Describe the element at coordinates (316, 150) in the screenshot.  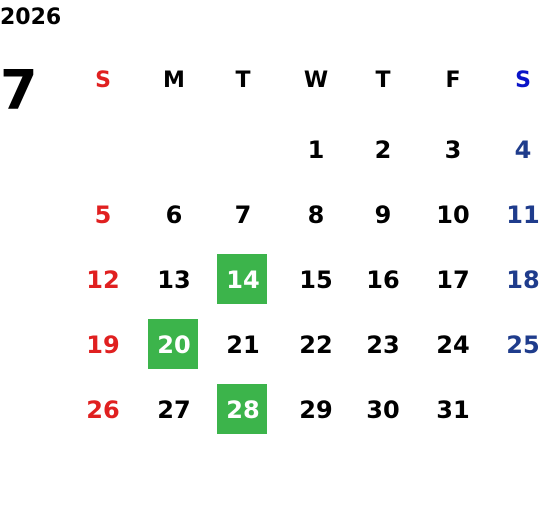
I see `day-number: 1` at that location.